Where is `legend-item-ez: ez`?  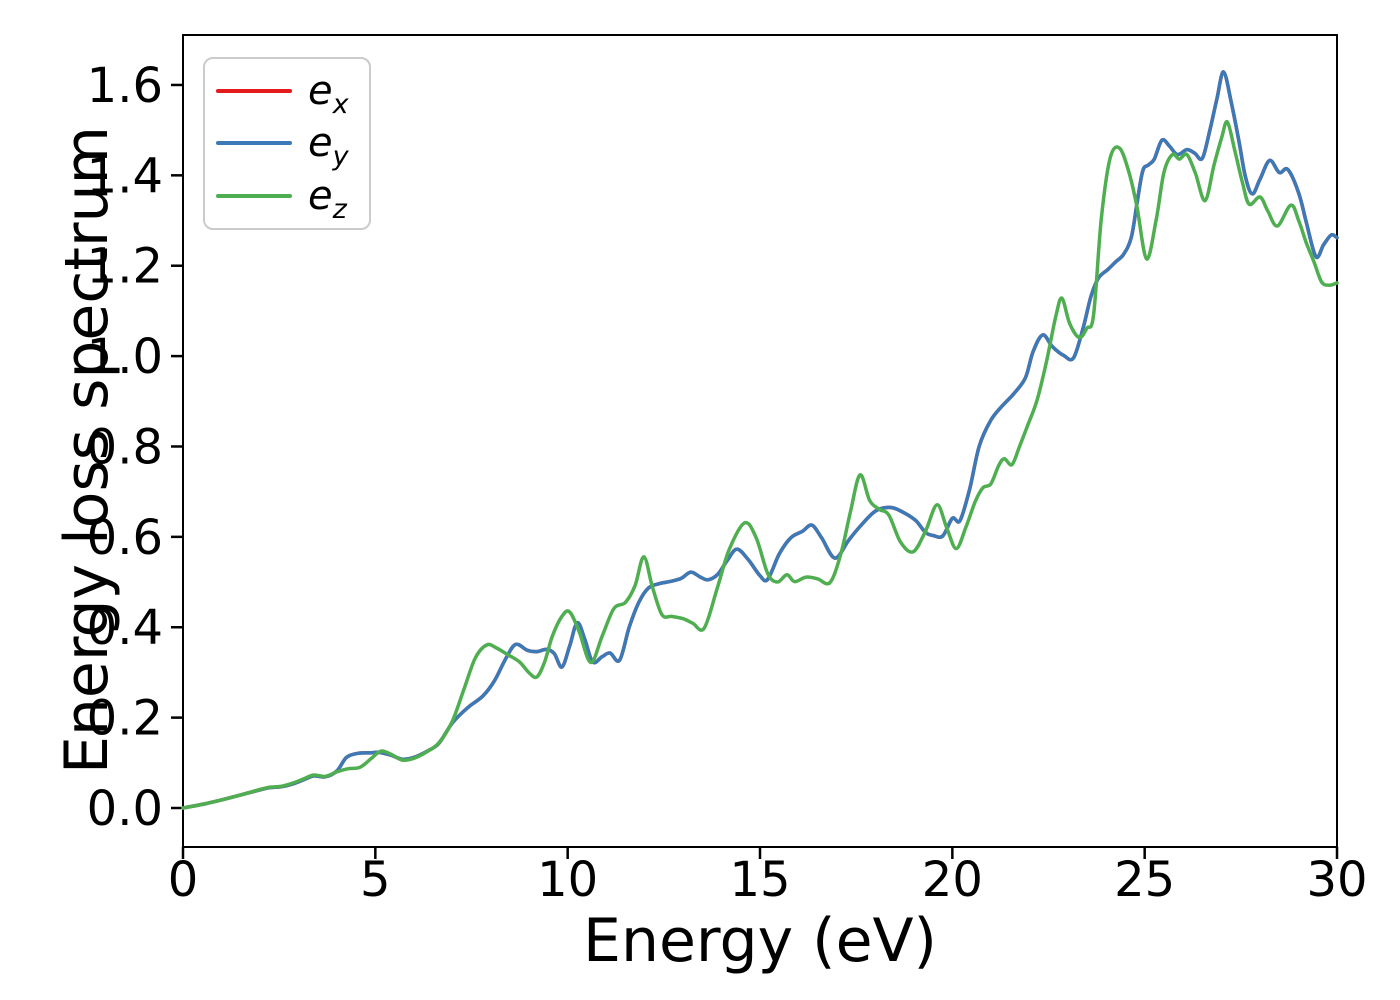
legend-item-ez: ez is located at coordinates (287, 196).